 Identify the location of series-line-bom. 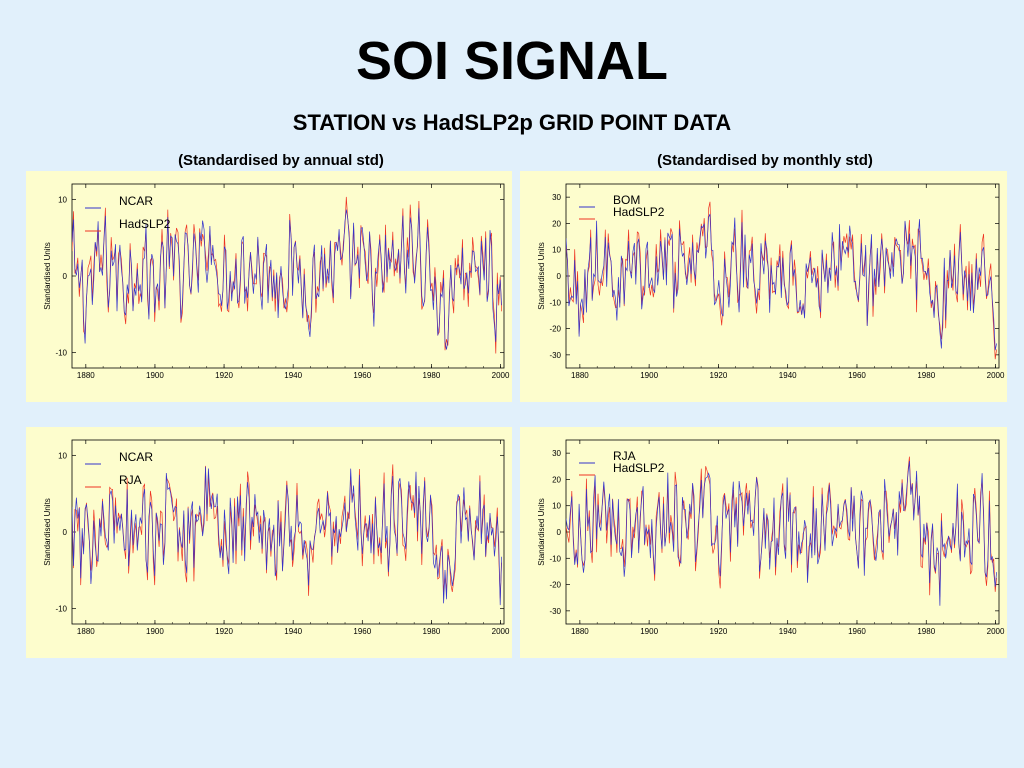
(781, 282).